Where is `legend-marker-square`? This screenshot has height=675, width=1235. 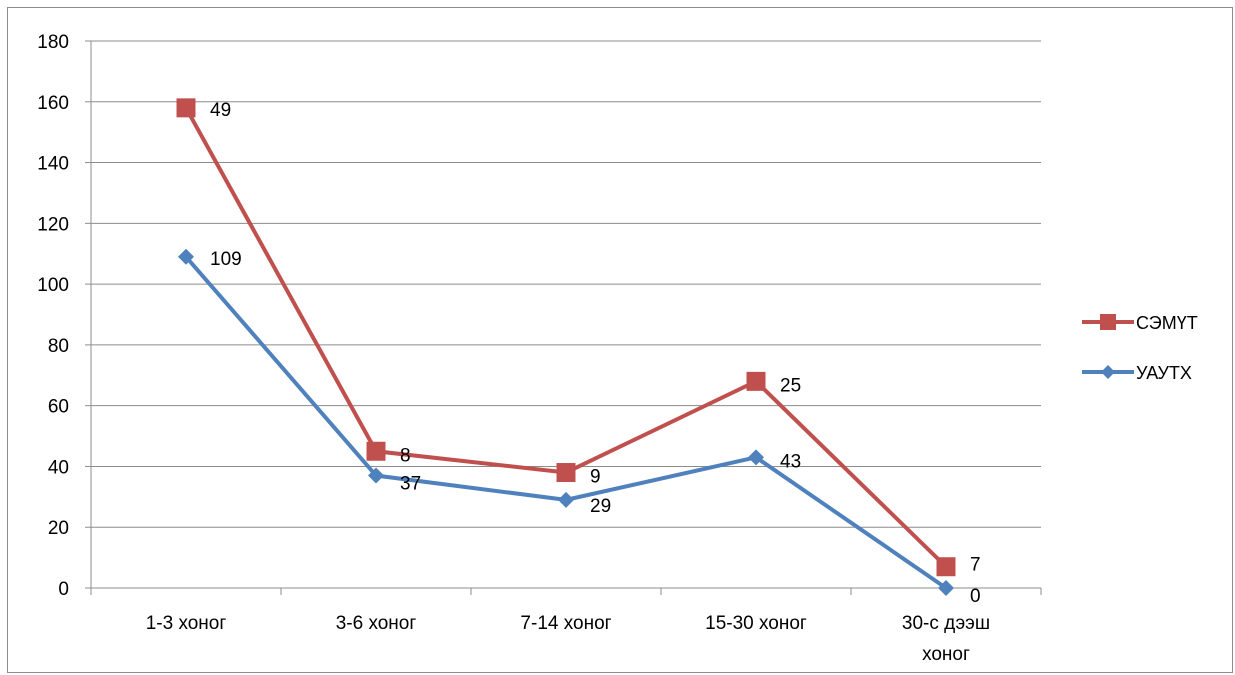 legend-marker-square is located at coordinates (1108, 322).